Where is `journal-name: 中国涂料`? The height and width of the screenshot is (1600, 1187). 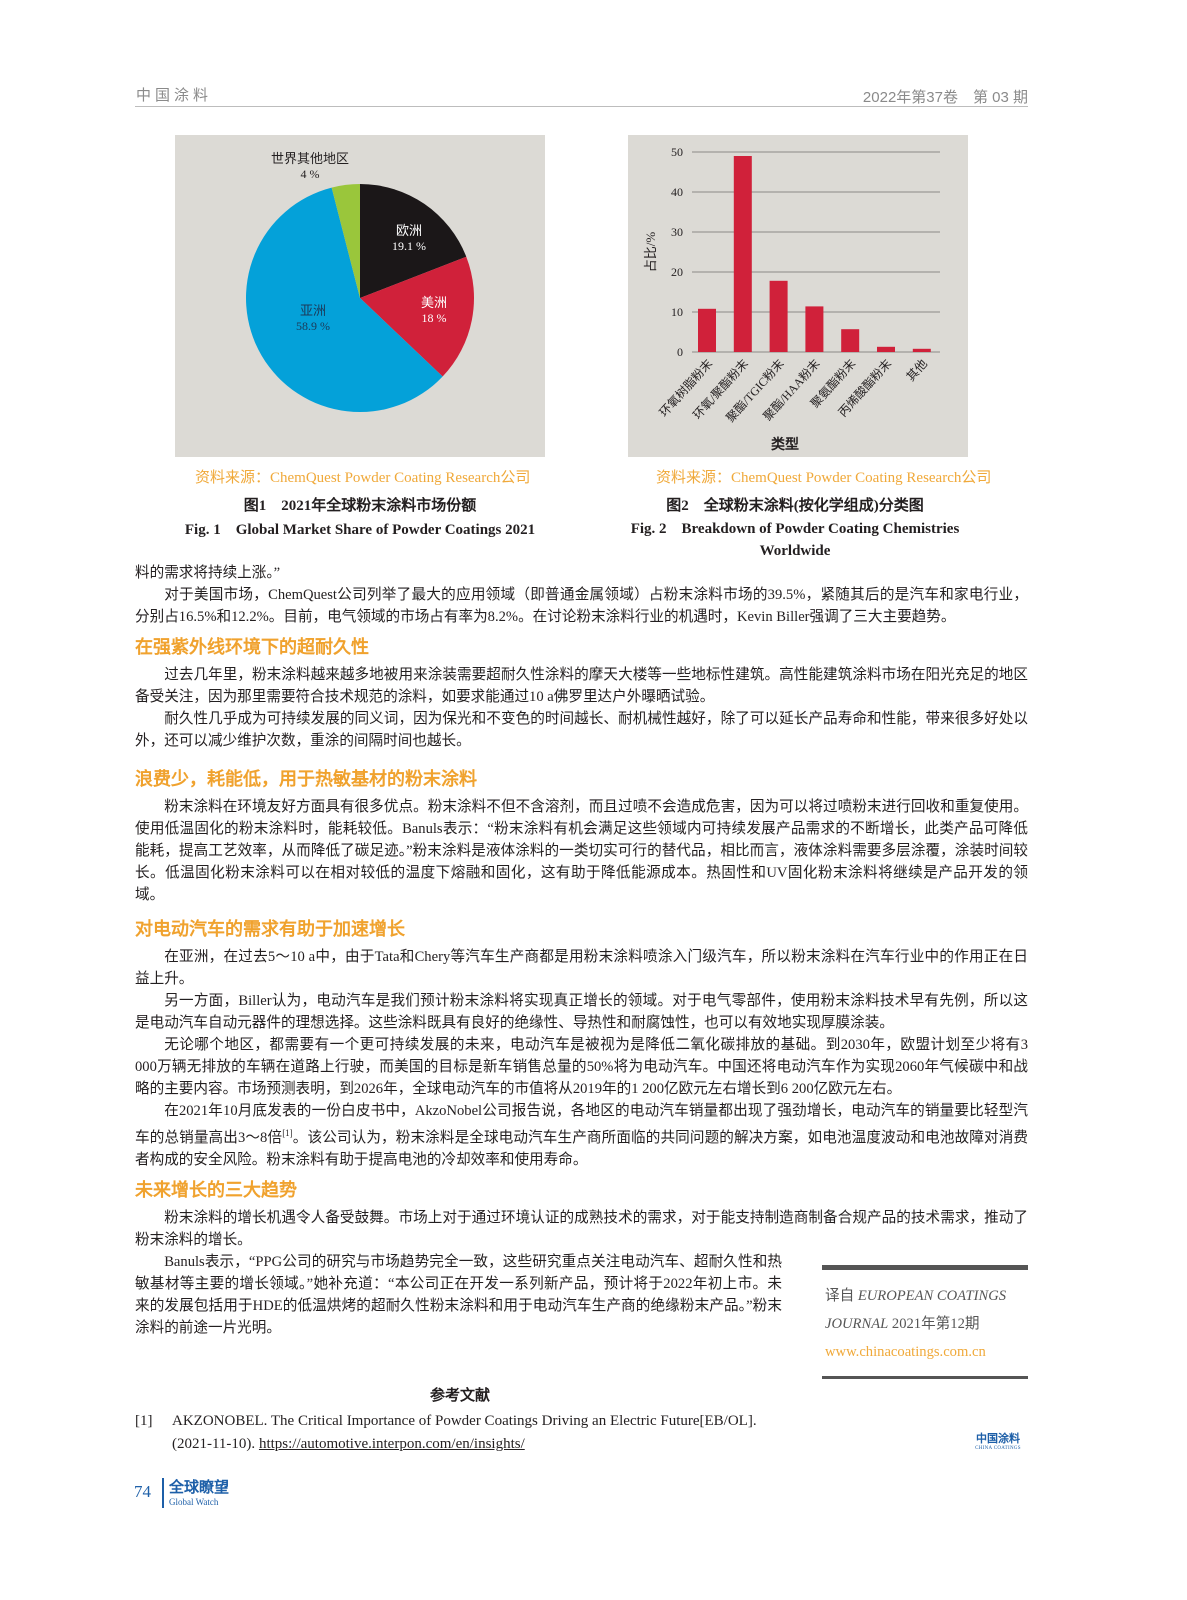 journal-name: 中国涂料 is located at coordinates (174, 95).